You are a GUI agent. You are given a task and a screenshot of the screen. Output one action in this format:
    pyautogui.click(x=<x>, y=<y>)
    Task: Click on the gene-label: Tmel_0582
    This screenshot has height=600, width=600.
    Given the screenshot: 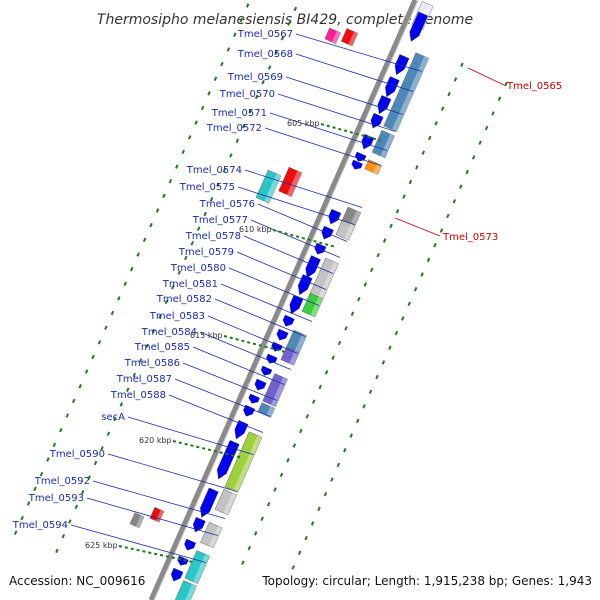 What is the action you would take?
    pyautogui.click(x=184, y=299)
    